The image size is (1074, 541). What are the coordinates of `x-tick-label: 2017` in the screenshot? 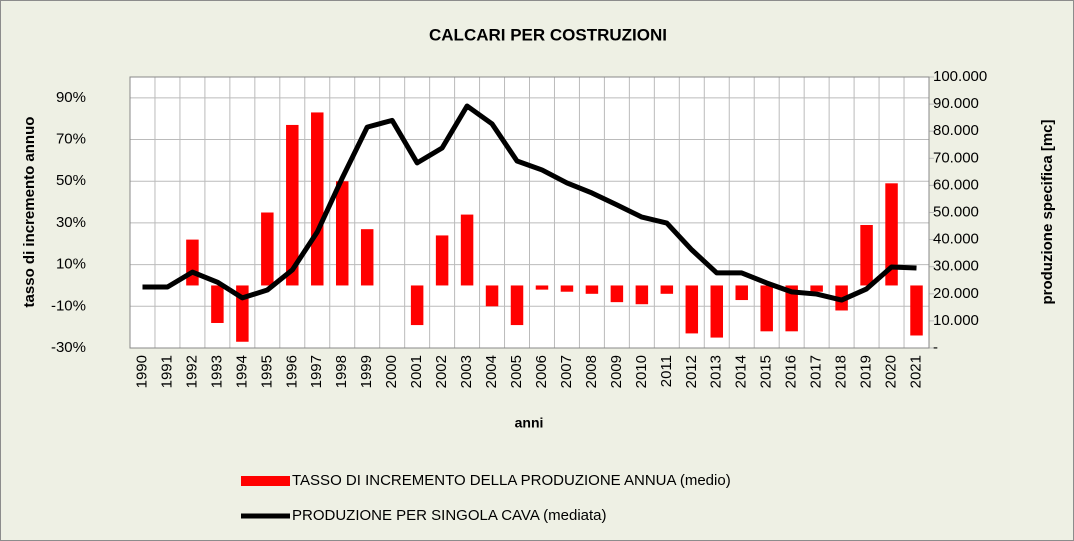 It's located at (816, 371).